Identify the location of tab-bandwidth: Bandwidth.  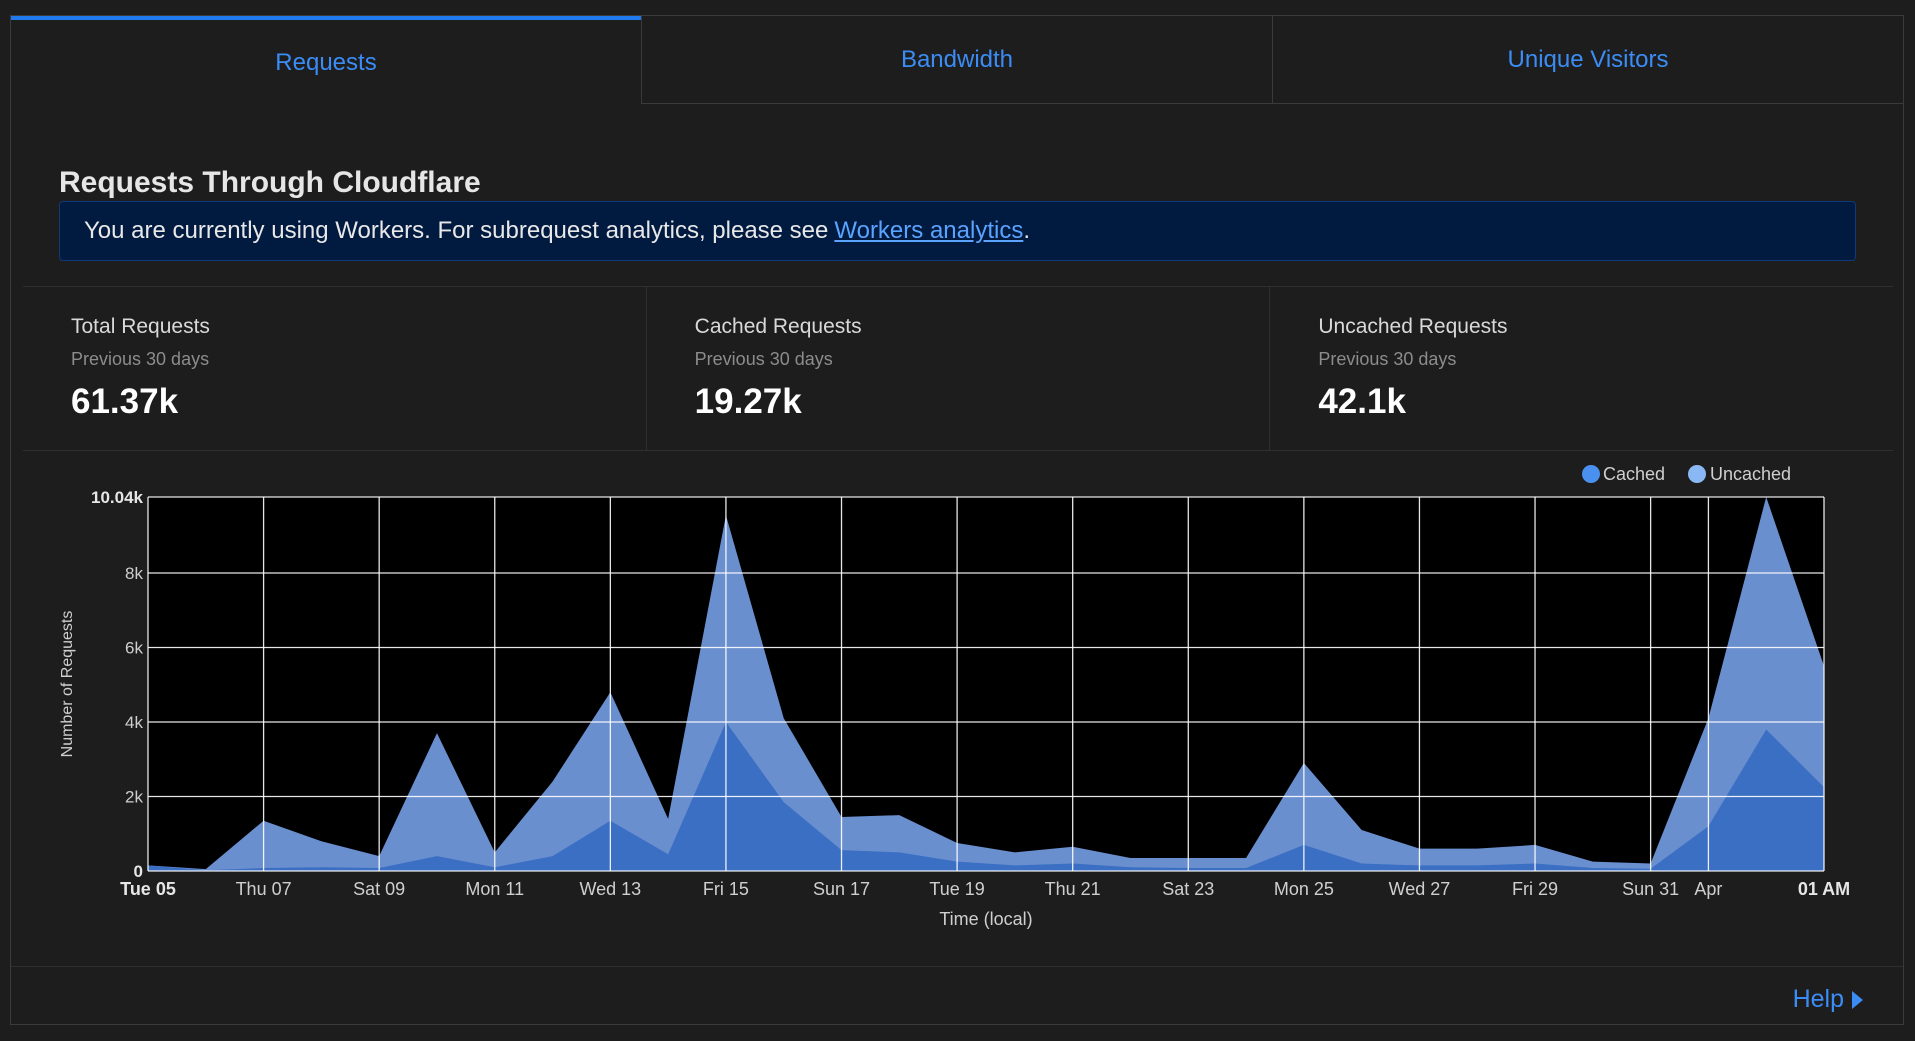
(956, 60).